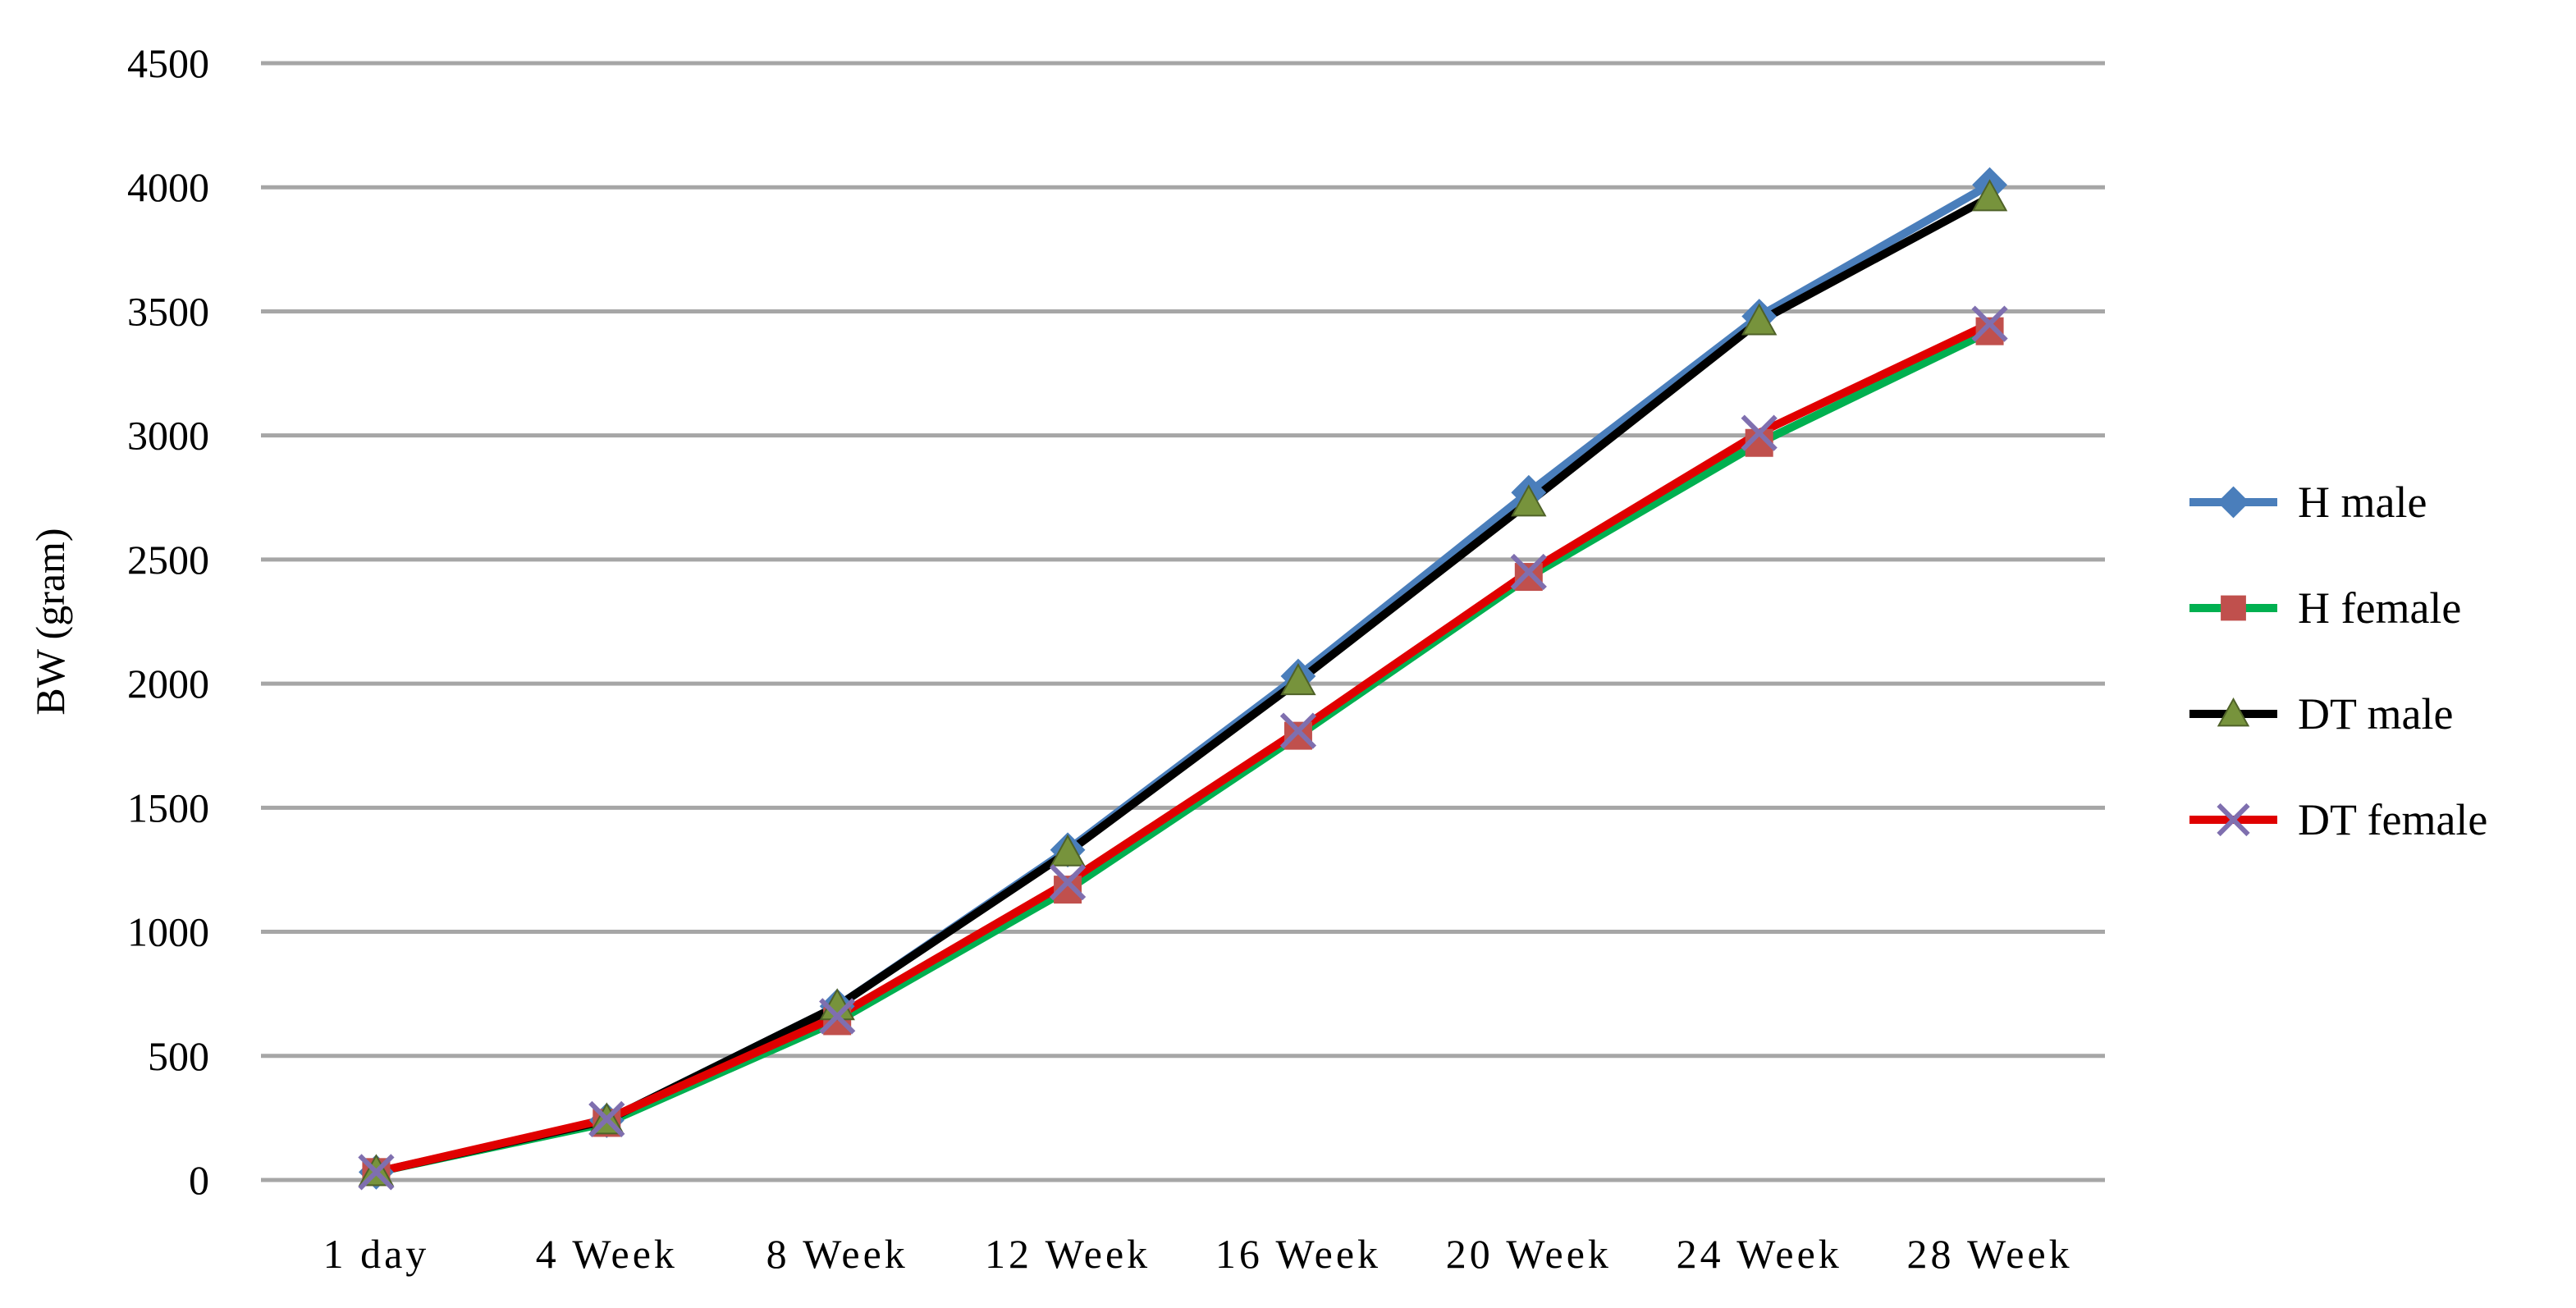 The width and height of the screenshot is (2576, 1308). Describe the element at coordinates (2375, 714) in the screenshot. I see `legend-label: DT male` at that location.